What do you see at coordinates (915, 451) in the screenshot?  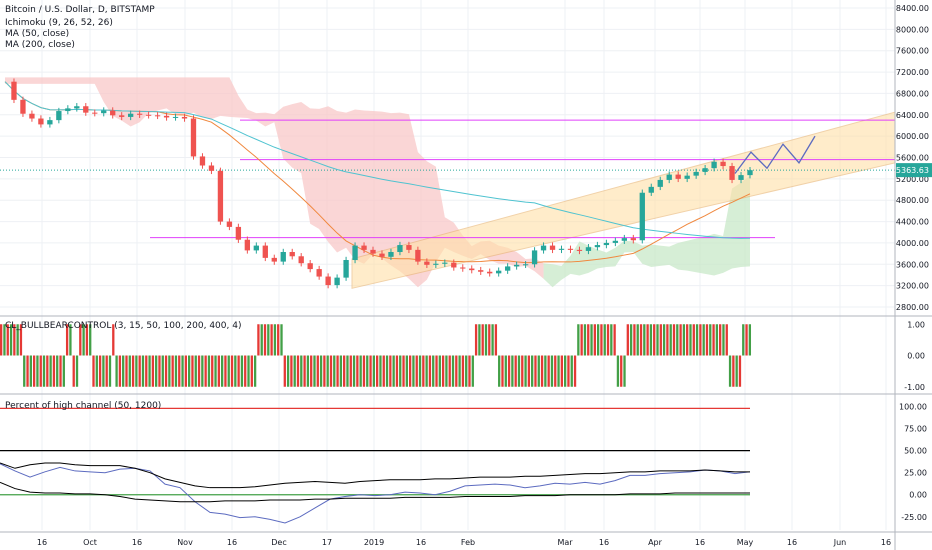 I see `pct-tick-label: 50.00` at bounding box center [915, 451].